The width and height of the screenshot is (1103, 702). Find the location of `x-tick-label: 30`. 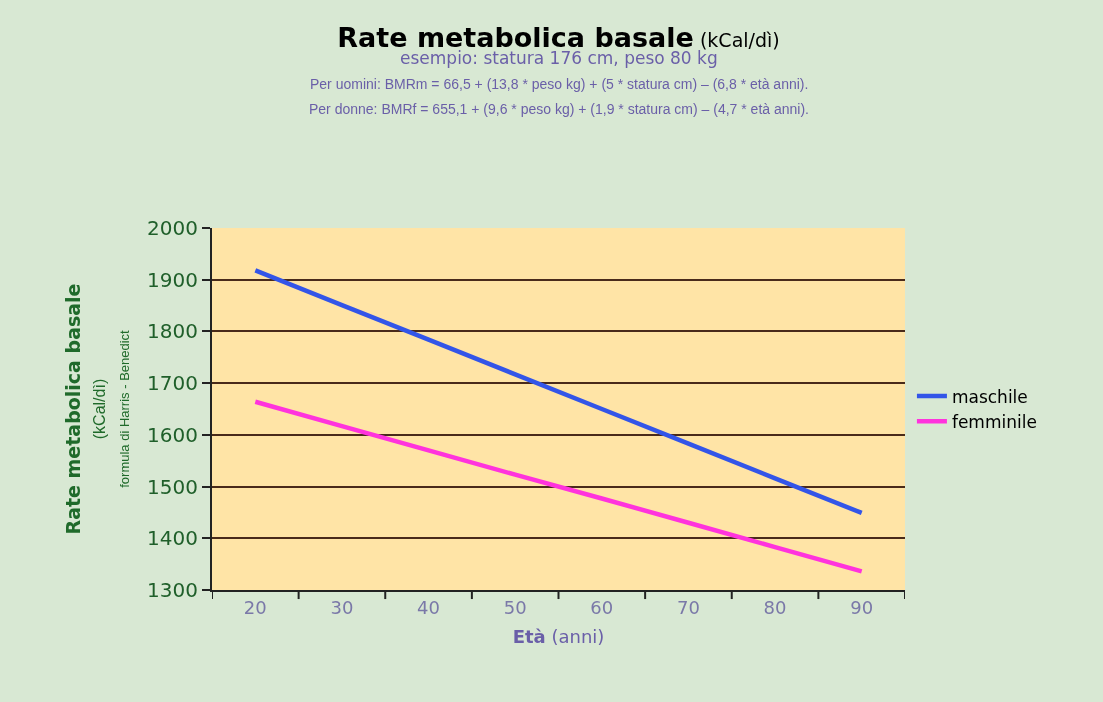

x-tick-label: 30 is located at coordinates (342, 607).